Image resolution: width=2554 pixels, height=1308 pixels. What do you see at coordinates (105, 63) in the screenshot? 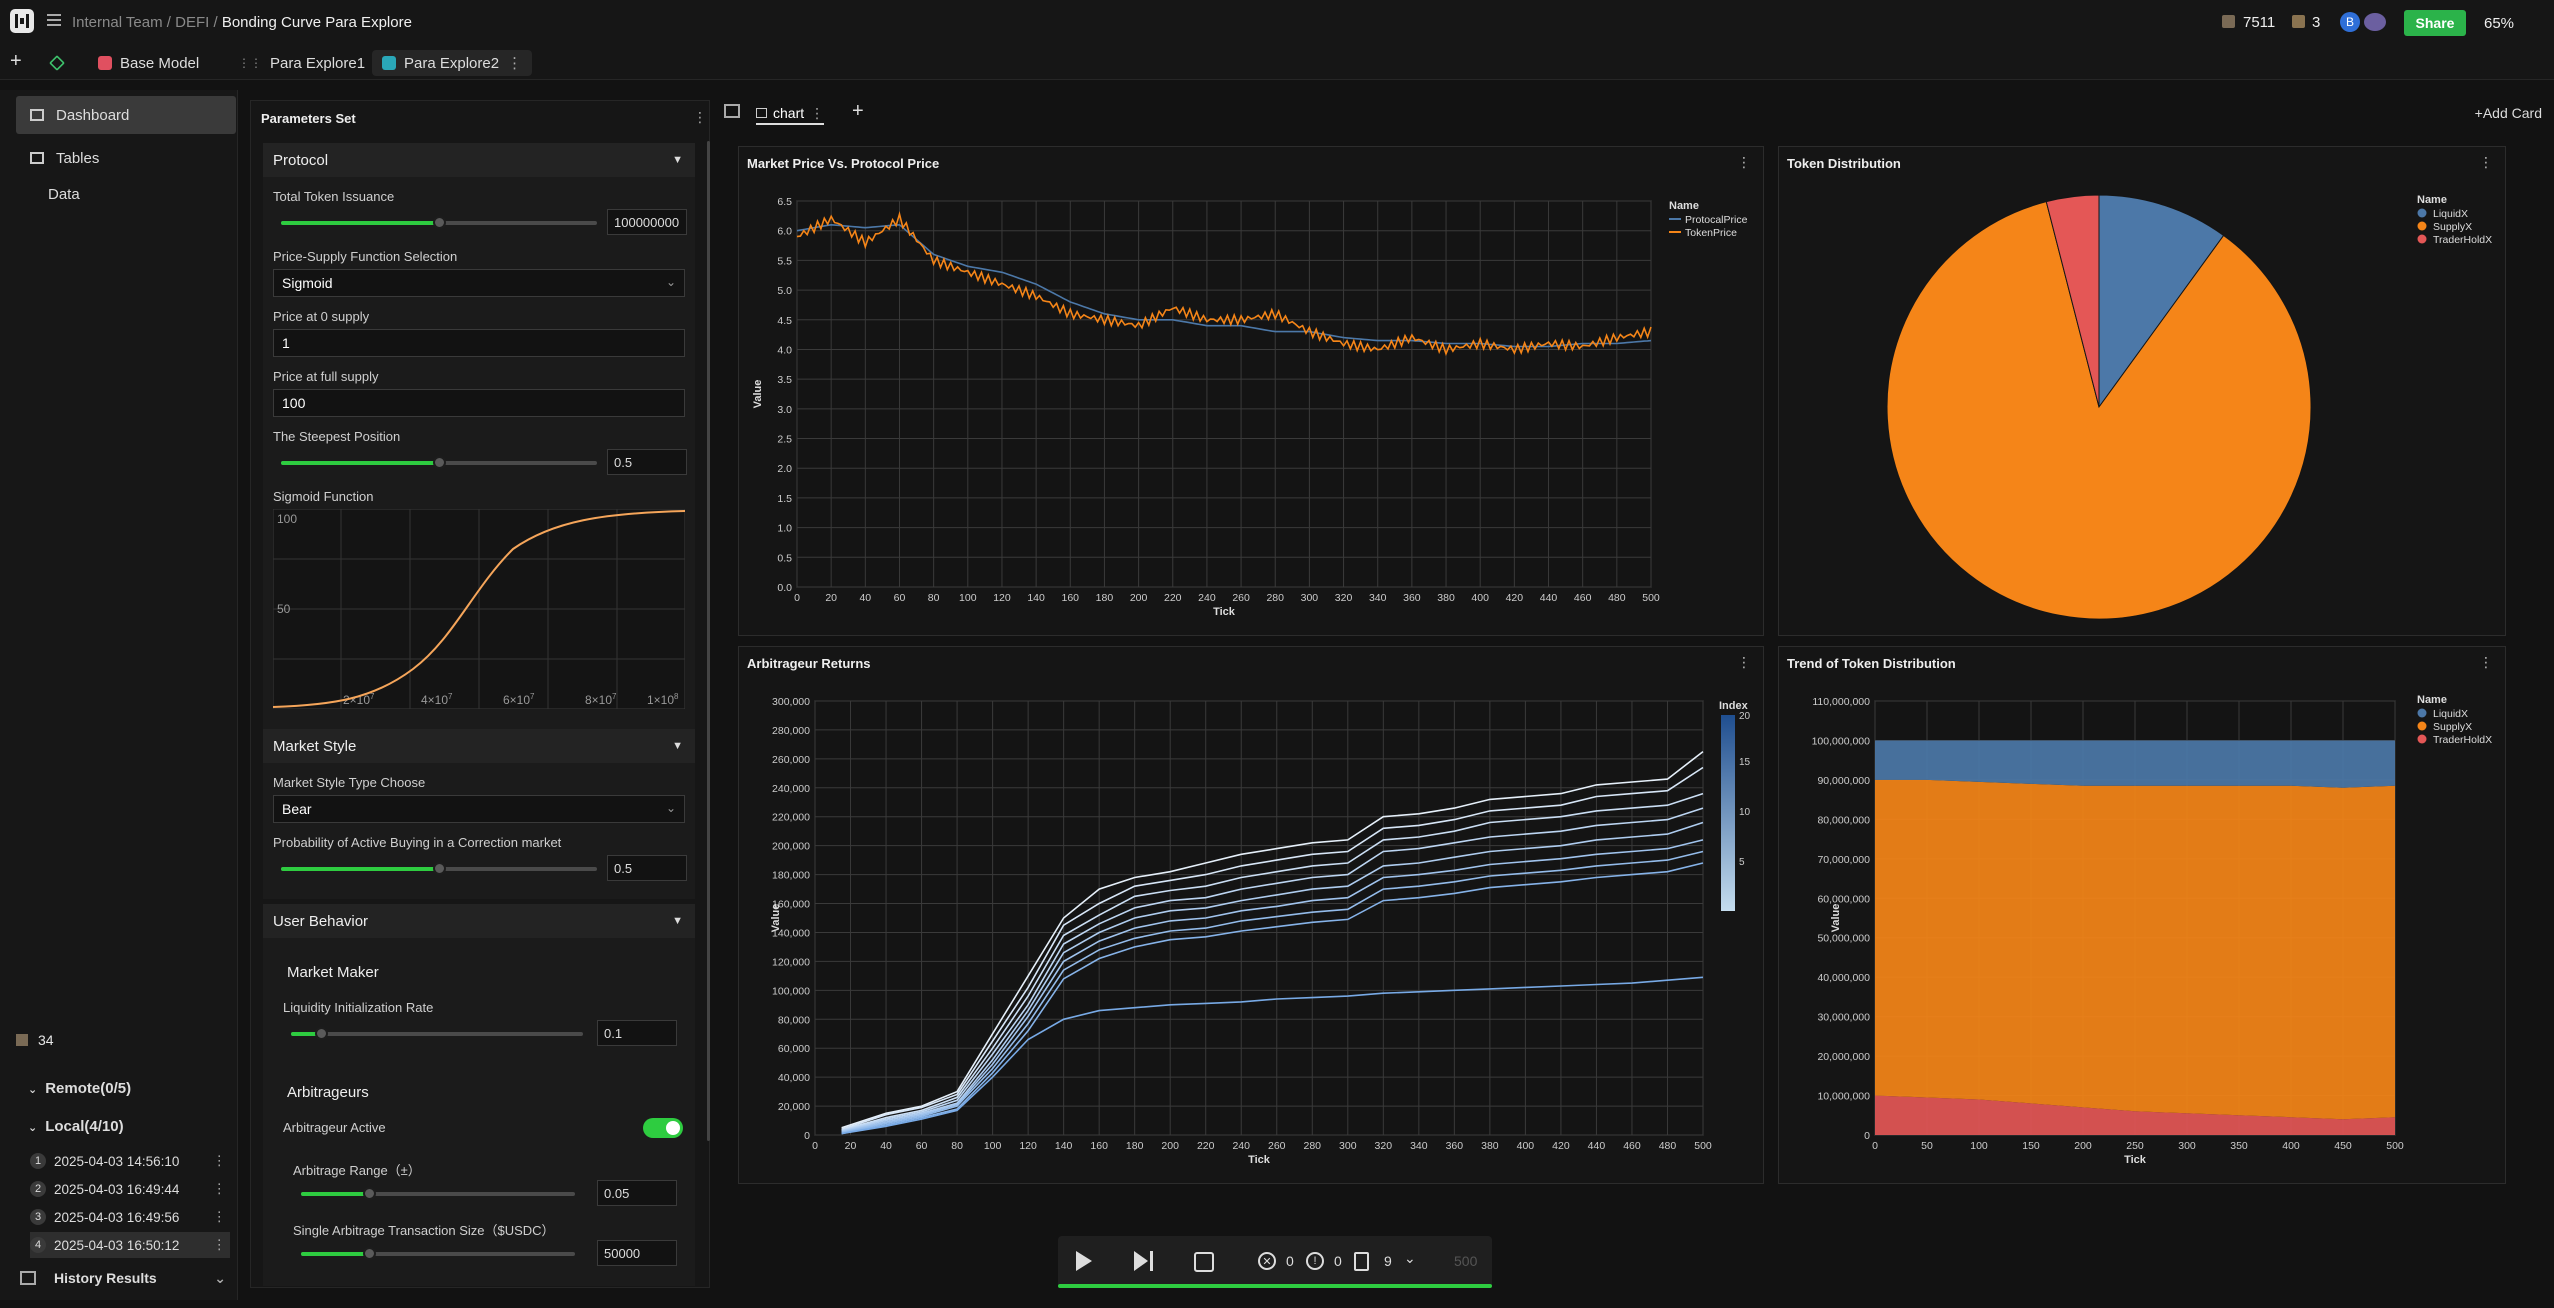
I see `model-icon` at bounding box center [105, 63].